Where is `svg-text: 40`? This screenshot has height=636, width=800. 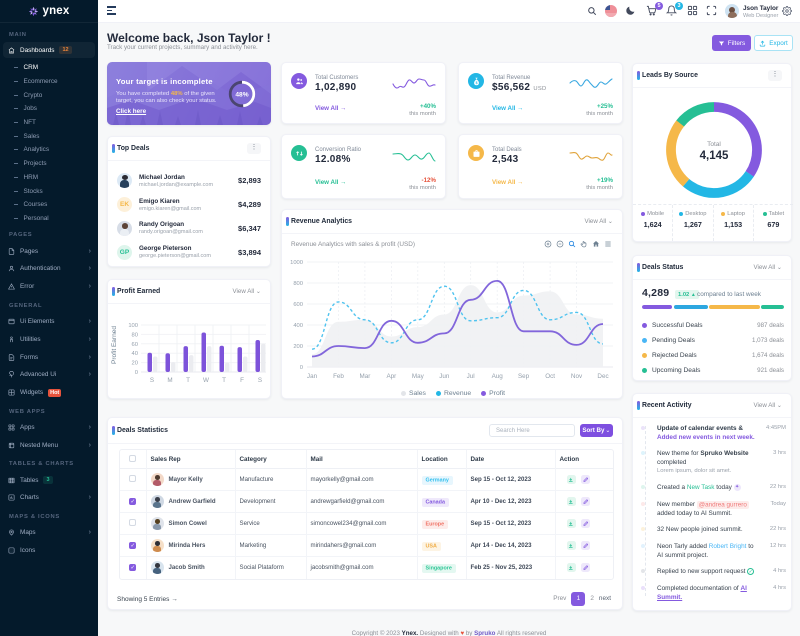 svg-text: 40 is located at coordinates (135, 354).